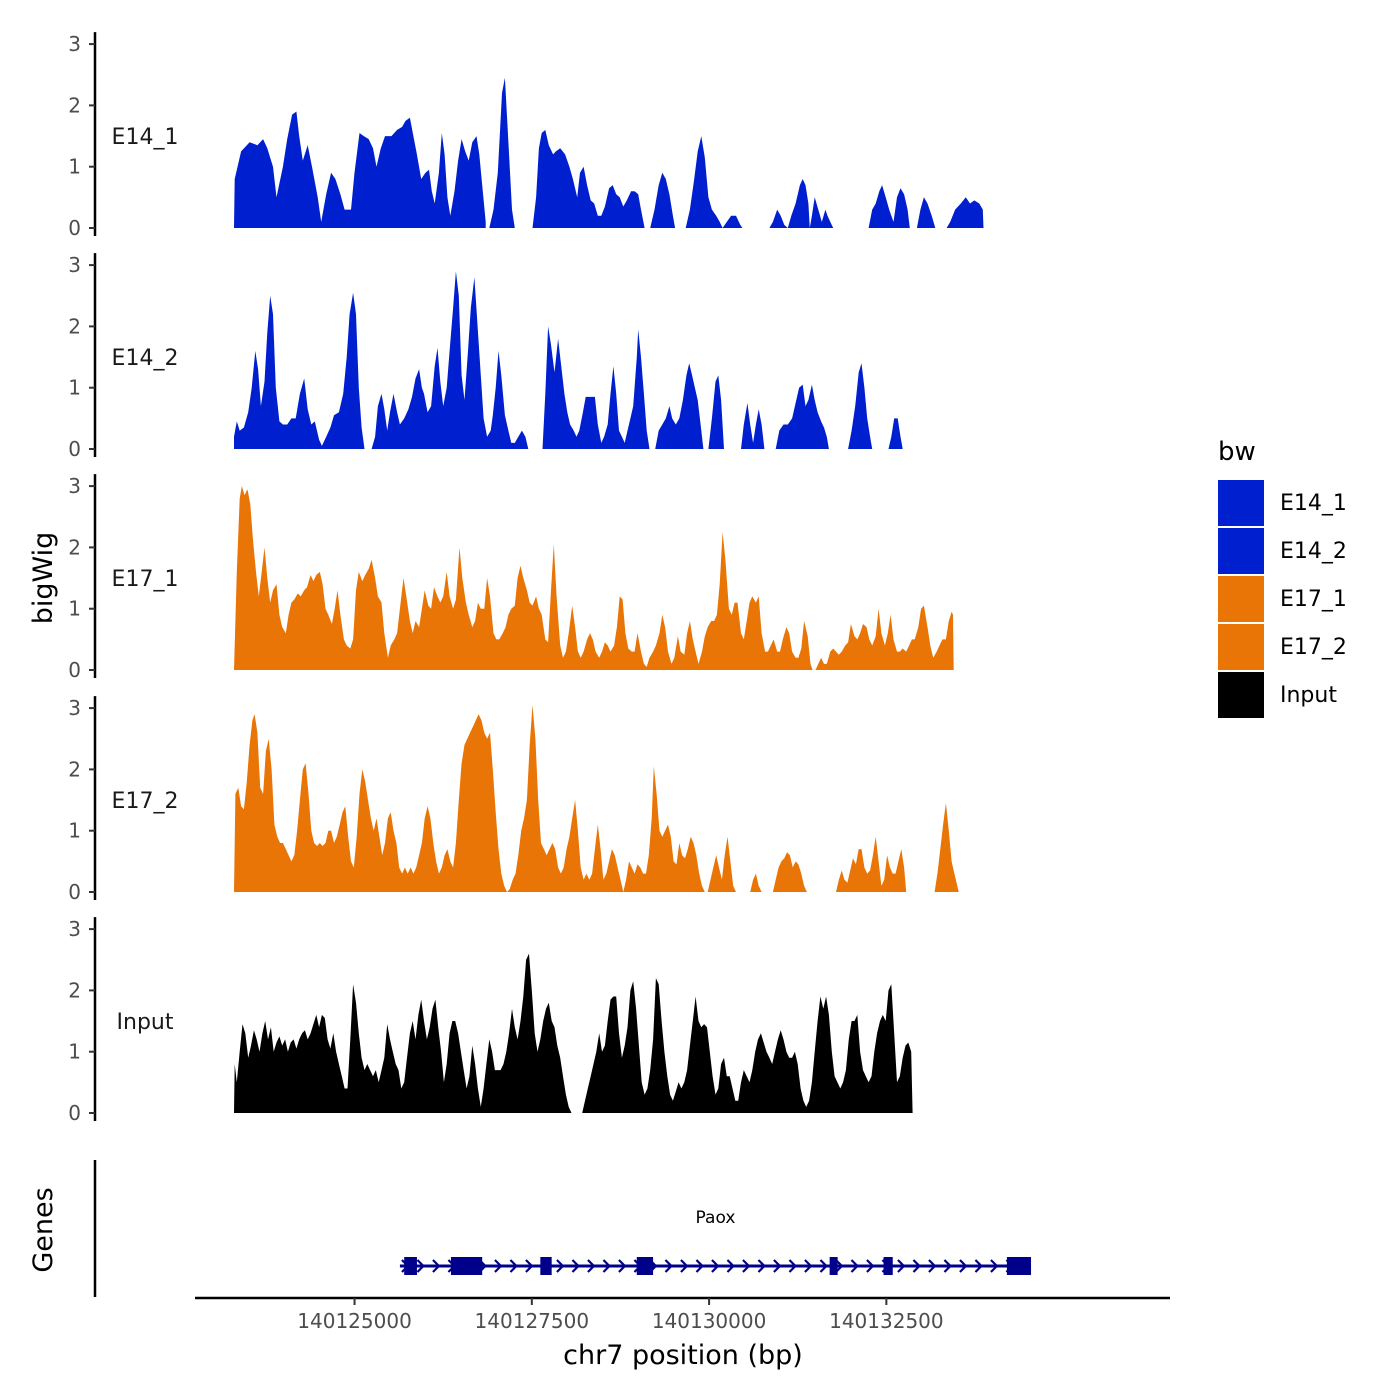  I want to click on x-tick-label: 140132500, so click(886, 1321).